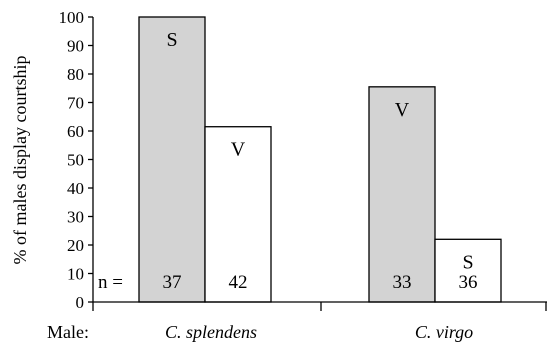 This screenshot has width=548, height=349. What do you see at coordinates (444, 332) in the screenshot?
I see `group-label: C. virgo` at bounding box center [444, 332].